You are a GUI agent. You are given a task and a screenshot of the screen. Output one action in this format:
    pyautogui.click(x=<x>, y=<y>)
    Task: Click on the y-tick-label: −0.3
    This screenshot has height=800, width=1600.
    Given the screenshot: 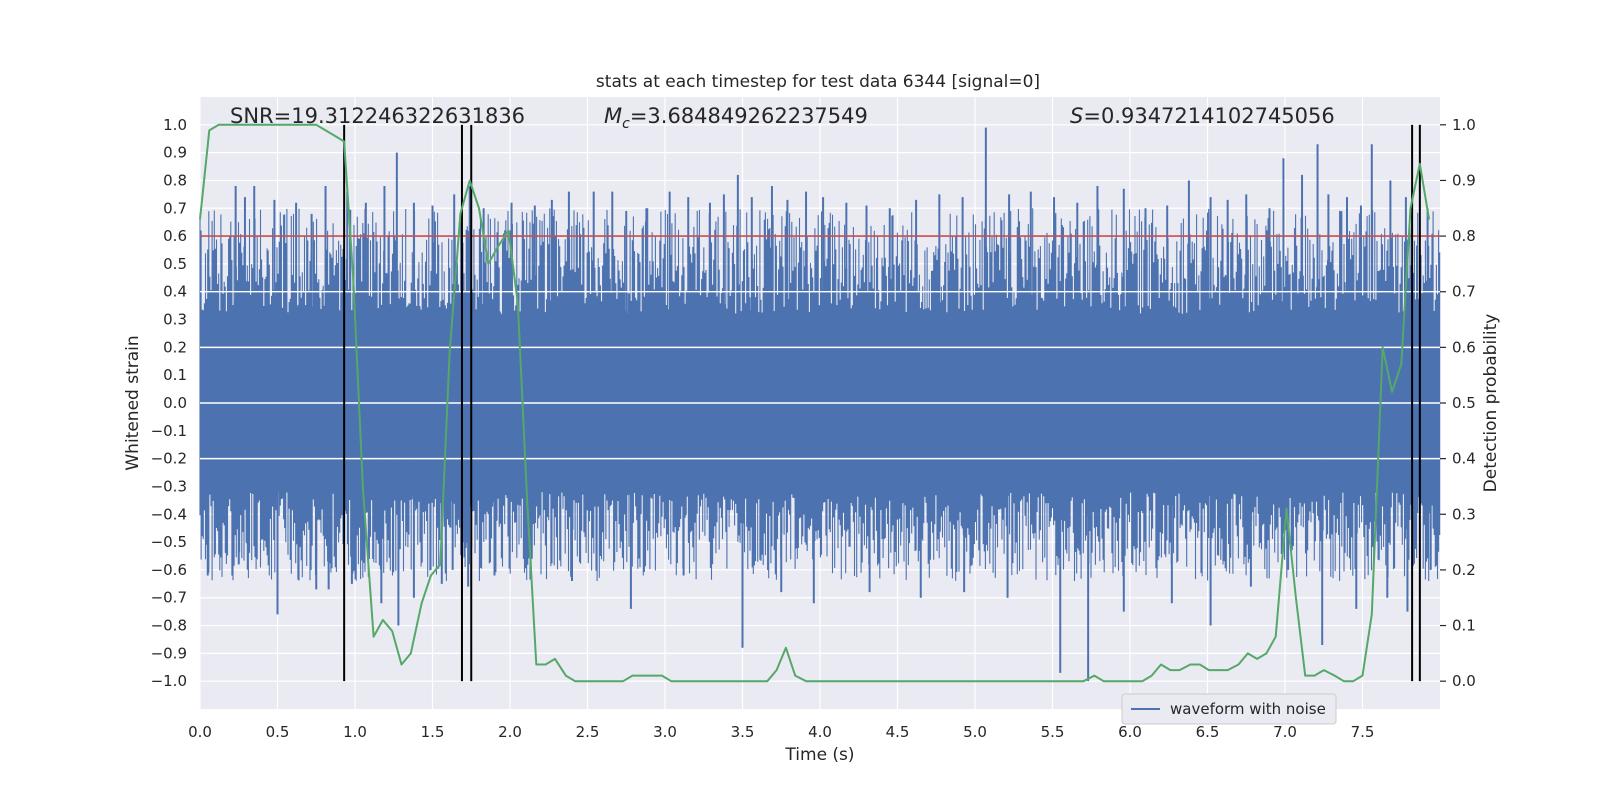 What is the action you would take?
    pyautogui.click(x=169, y=486)
    